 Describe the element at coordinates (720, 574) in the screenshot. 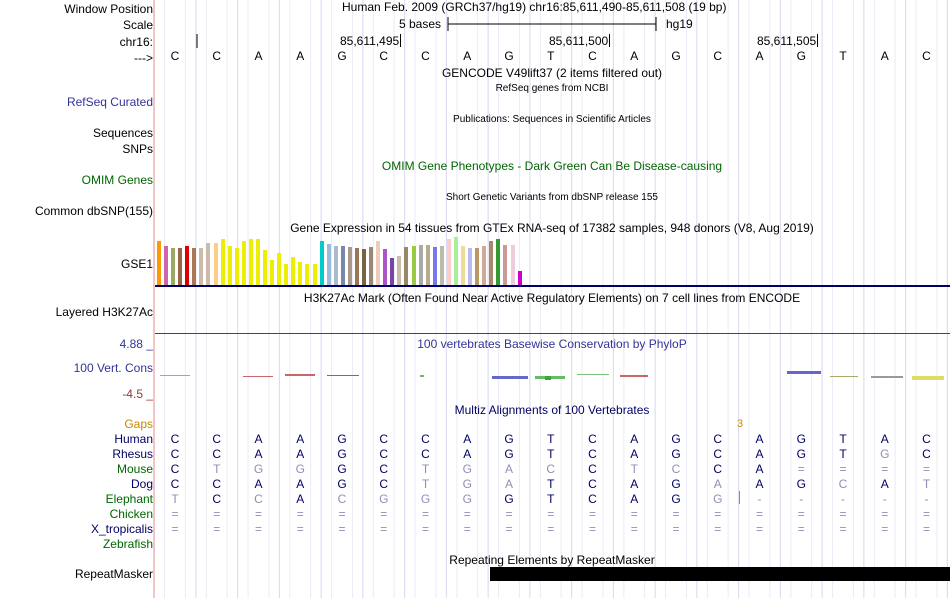

I see `repeatmasker-element` at that location.